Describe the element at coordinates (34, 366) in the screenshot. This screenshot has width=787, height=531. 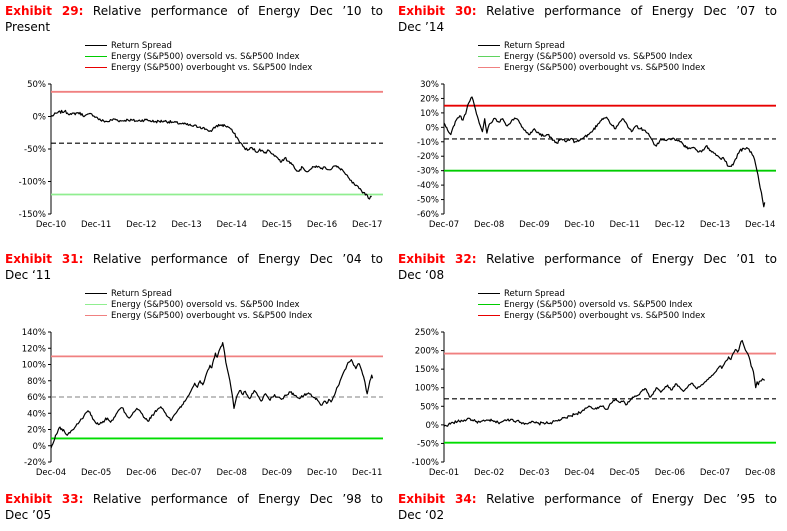
I see `svg-text: 100%` at that location.